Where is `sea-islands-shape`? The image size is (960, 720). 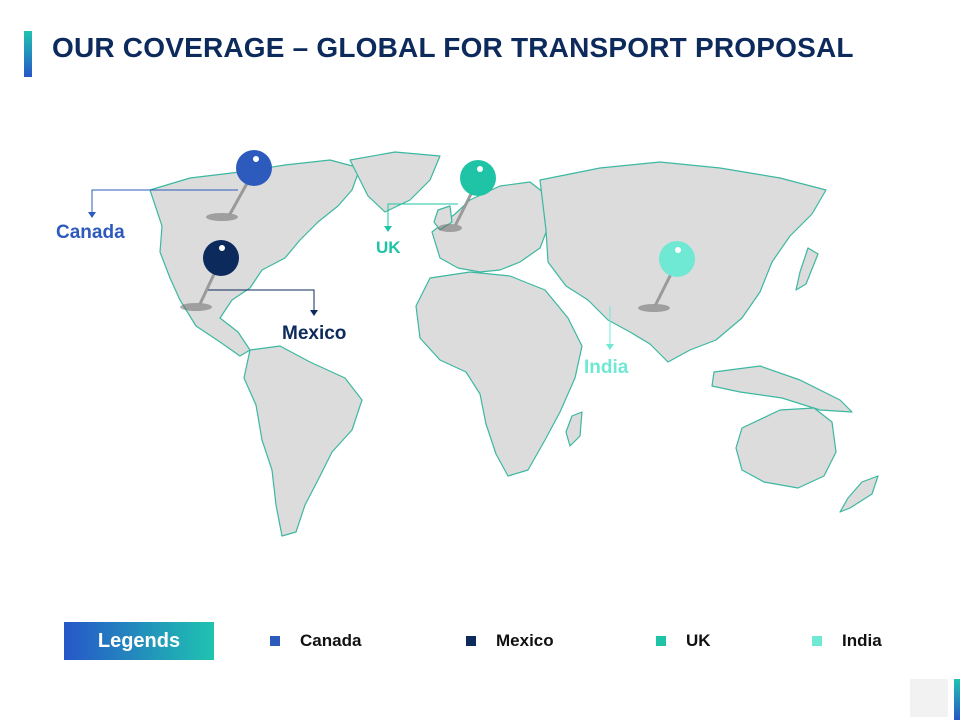 sea-islands-shape is located at coordinates (782, 389).